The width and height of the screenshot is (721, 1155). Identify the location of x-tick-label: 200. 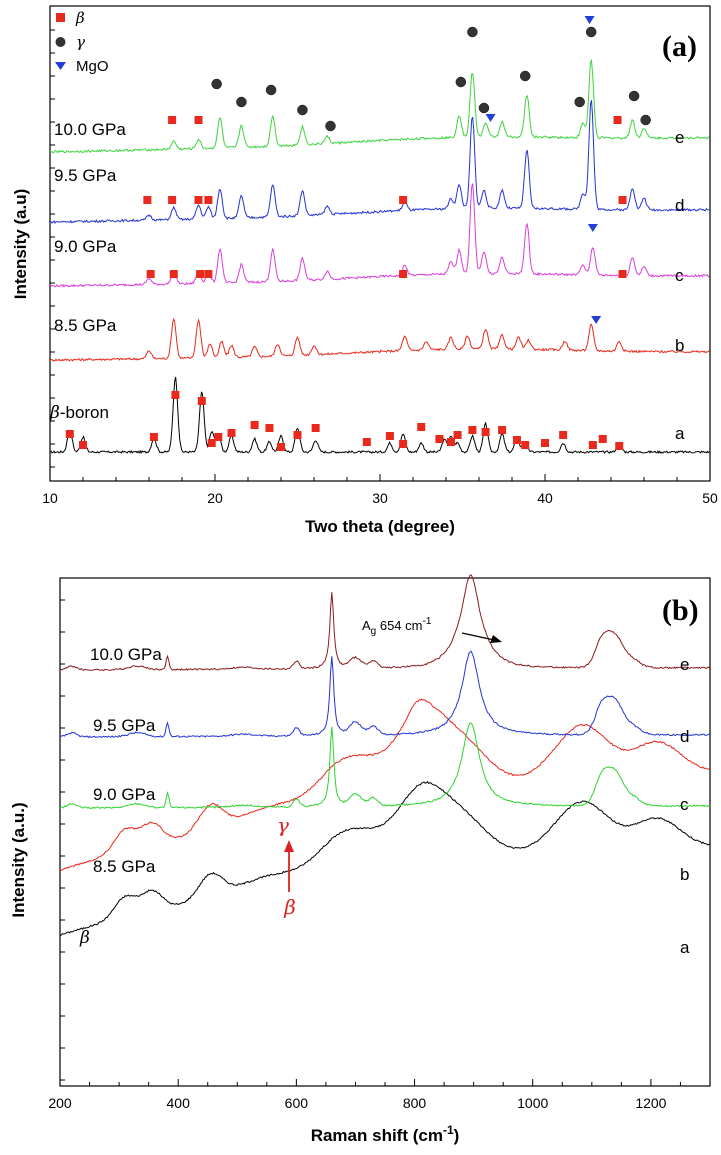
(60, 1103).